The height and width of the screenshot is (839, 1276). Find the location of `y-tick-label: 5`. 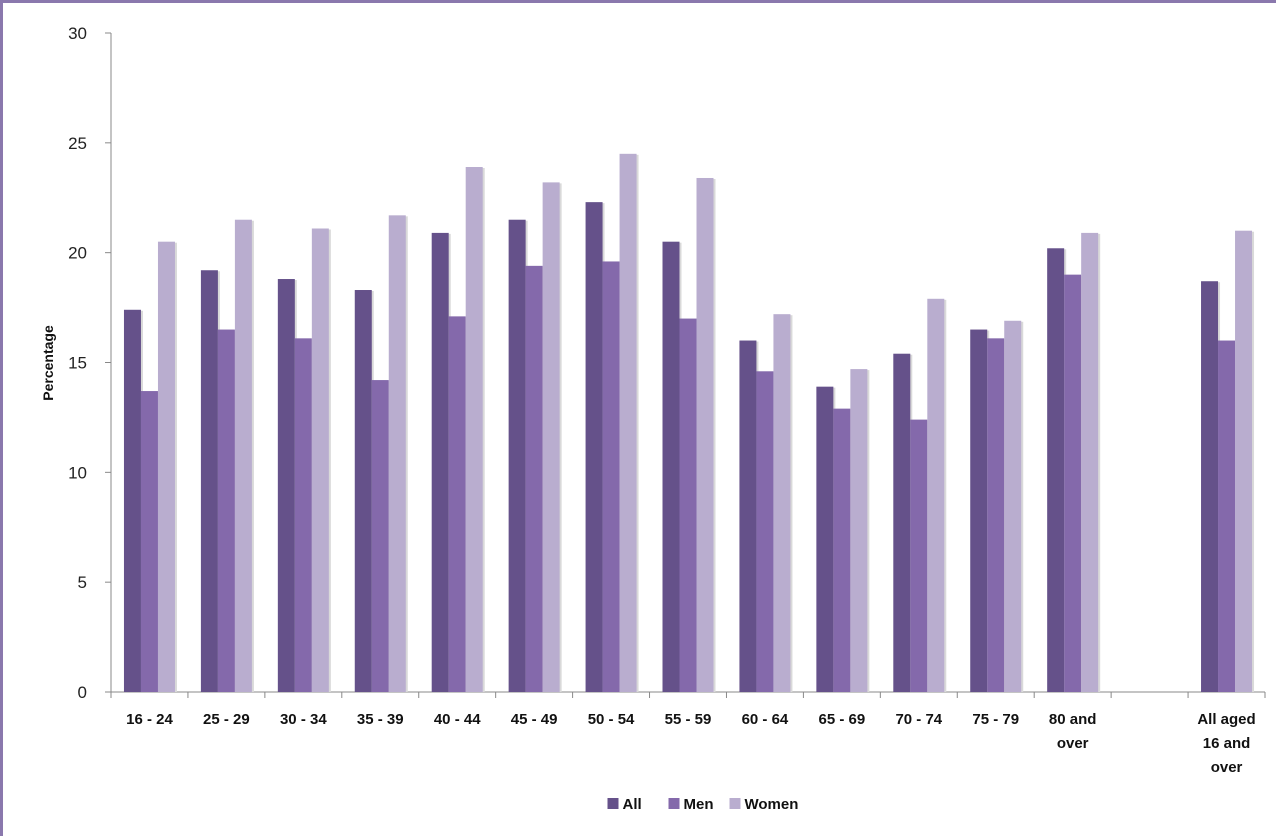

y-tick-label: 5 is located at coordinates (82, 582).